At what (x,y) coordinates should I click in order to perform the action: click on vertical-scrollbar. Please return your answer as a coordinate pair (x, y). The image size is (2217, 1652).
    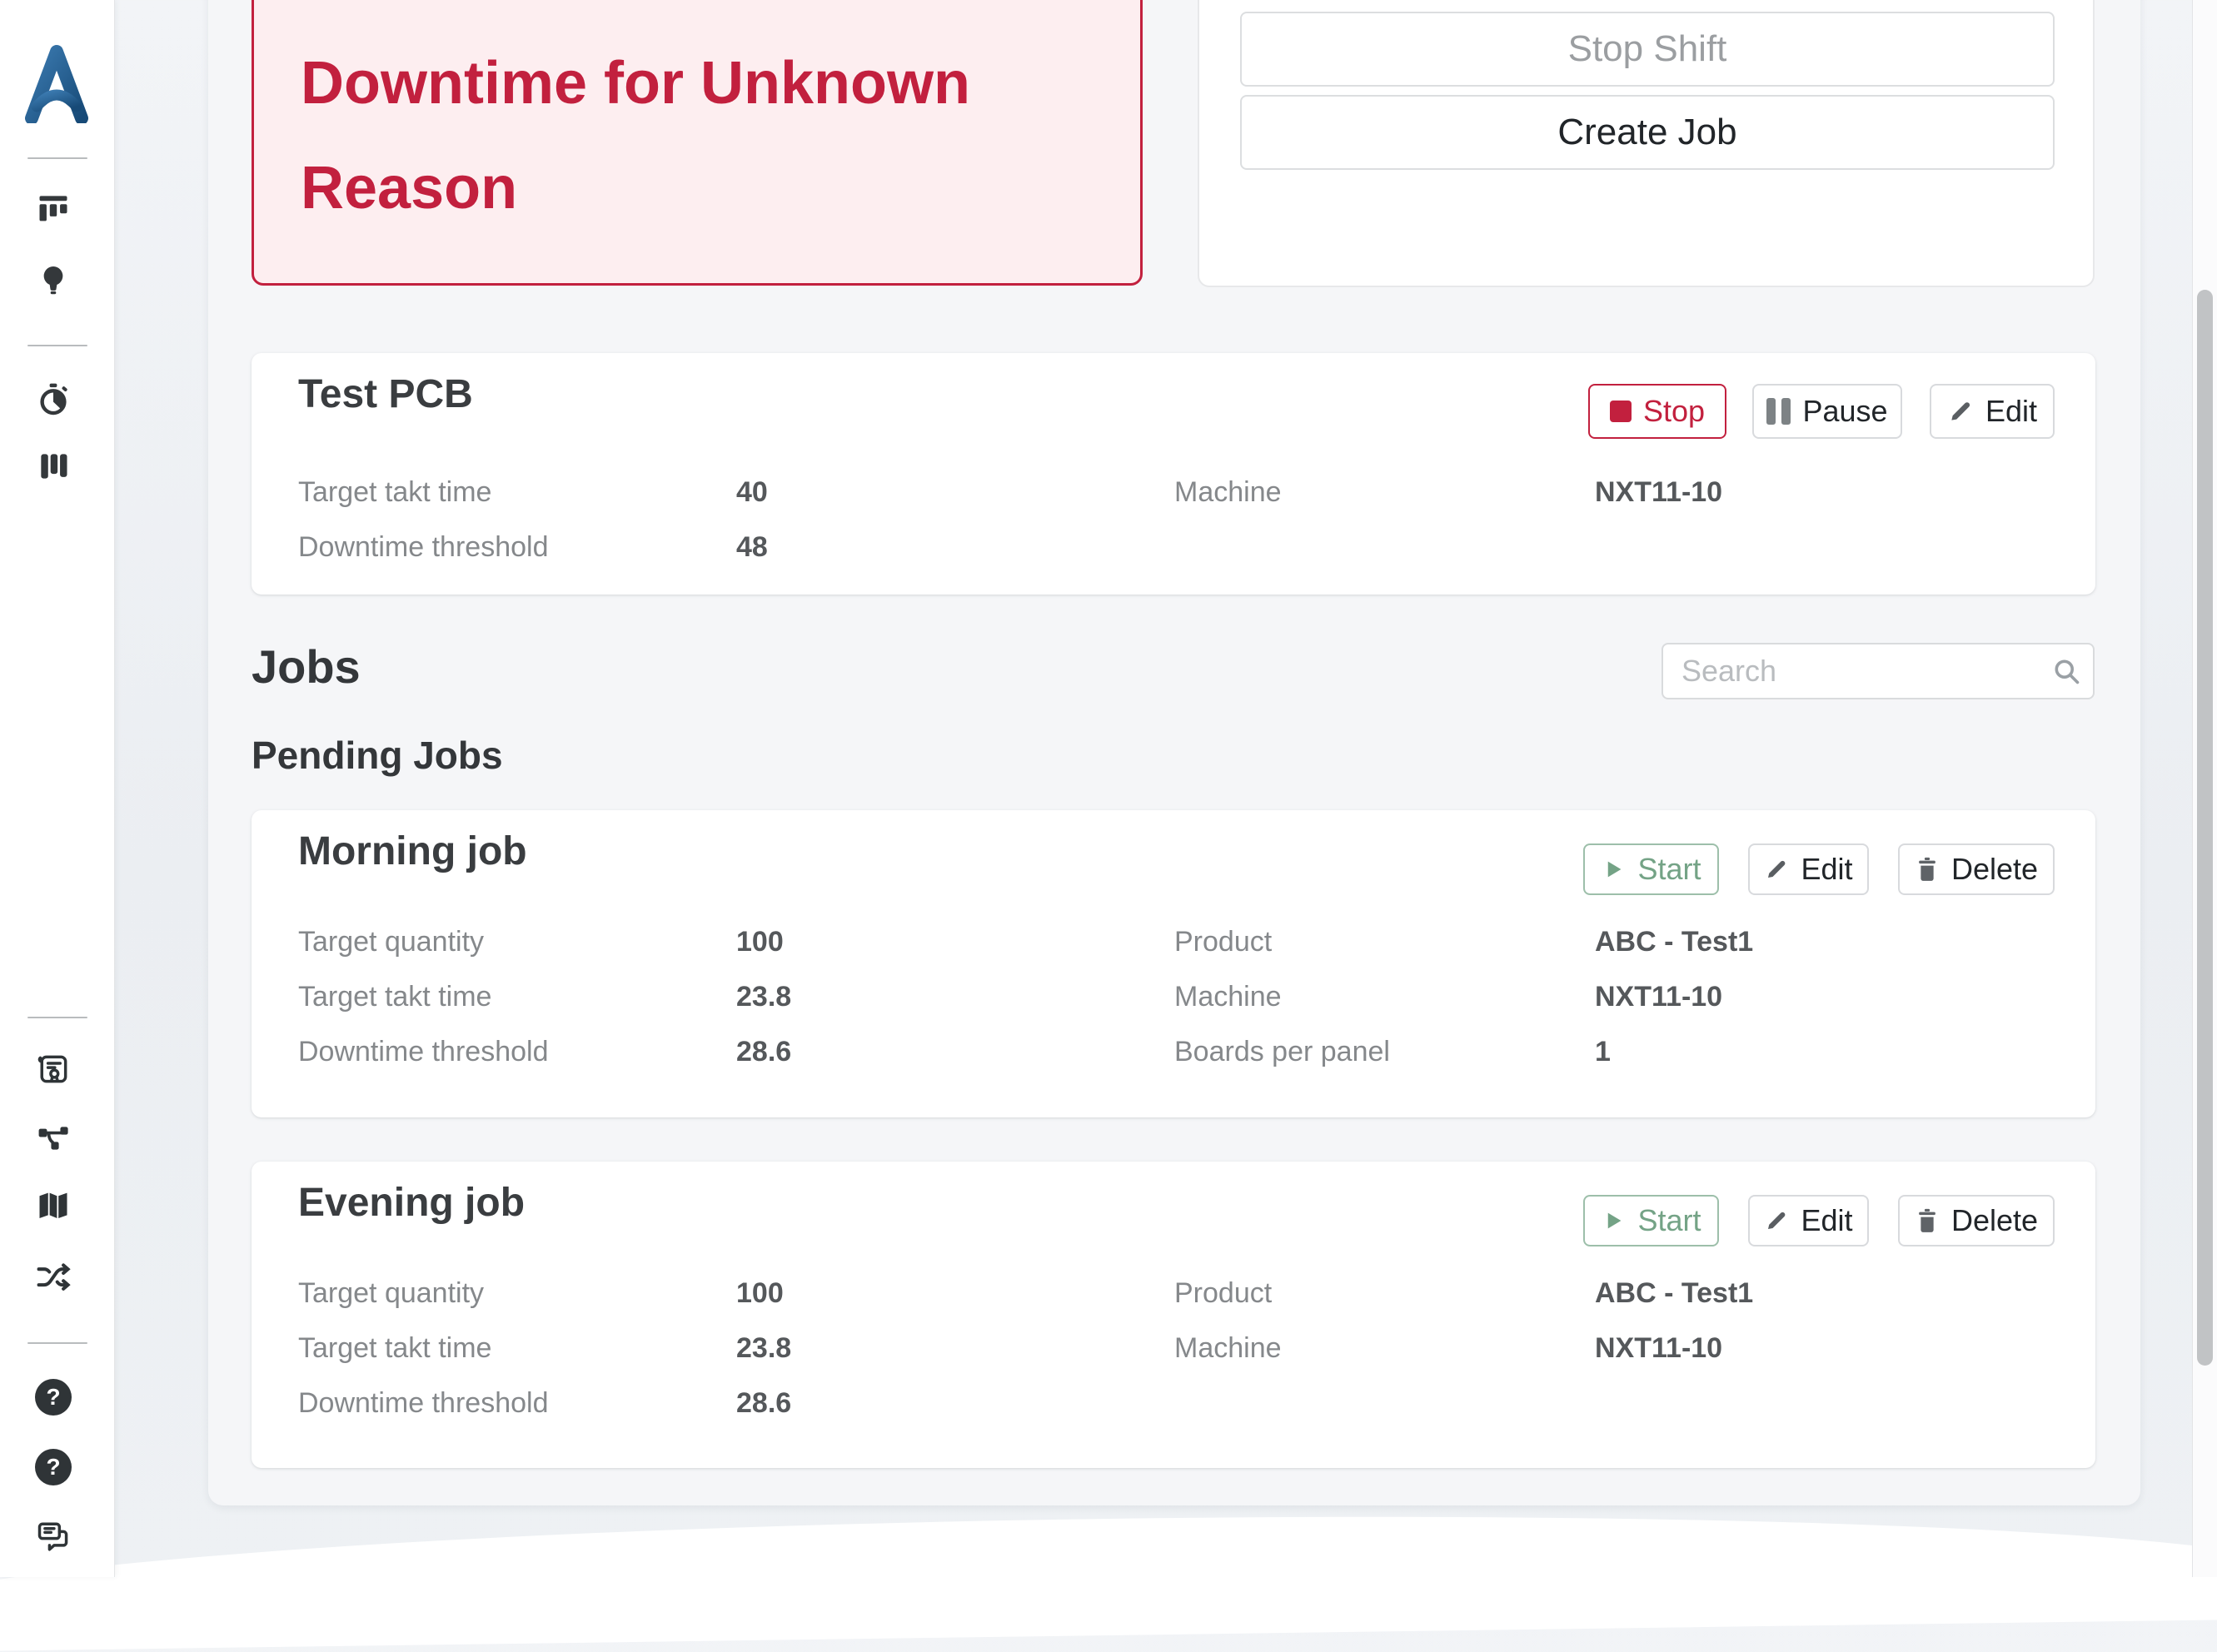
    Looking at the image, I should click on (2204, 788).